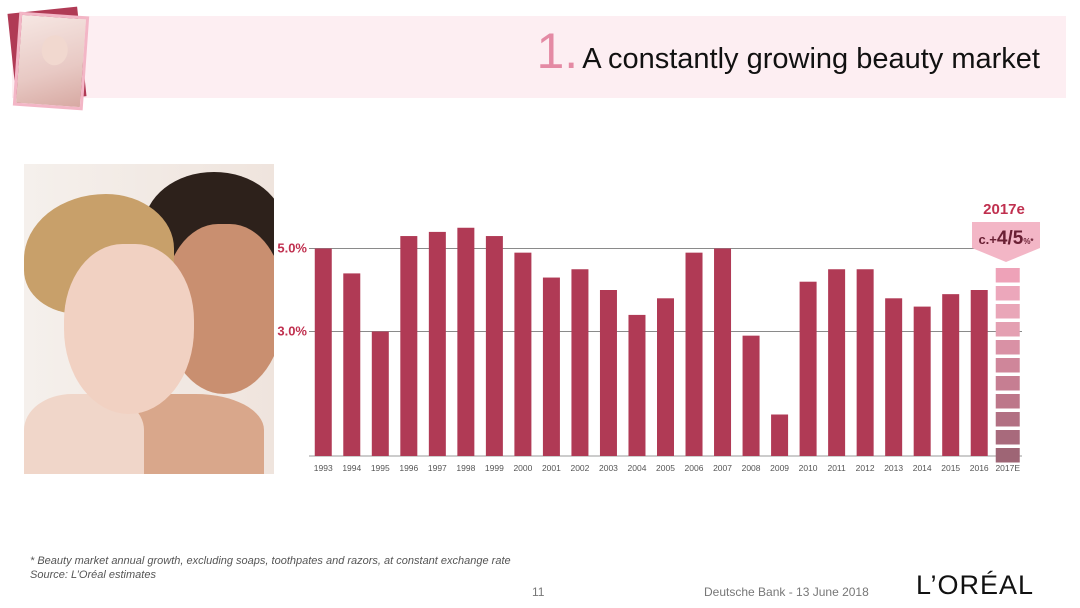  I want to click on model-face-blonde, so click(129, 329).